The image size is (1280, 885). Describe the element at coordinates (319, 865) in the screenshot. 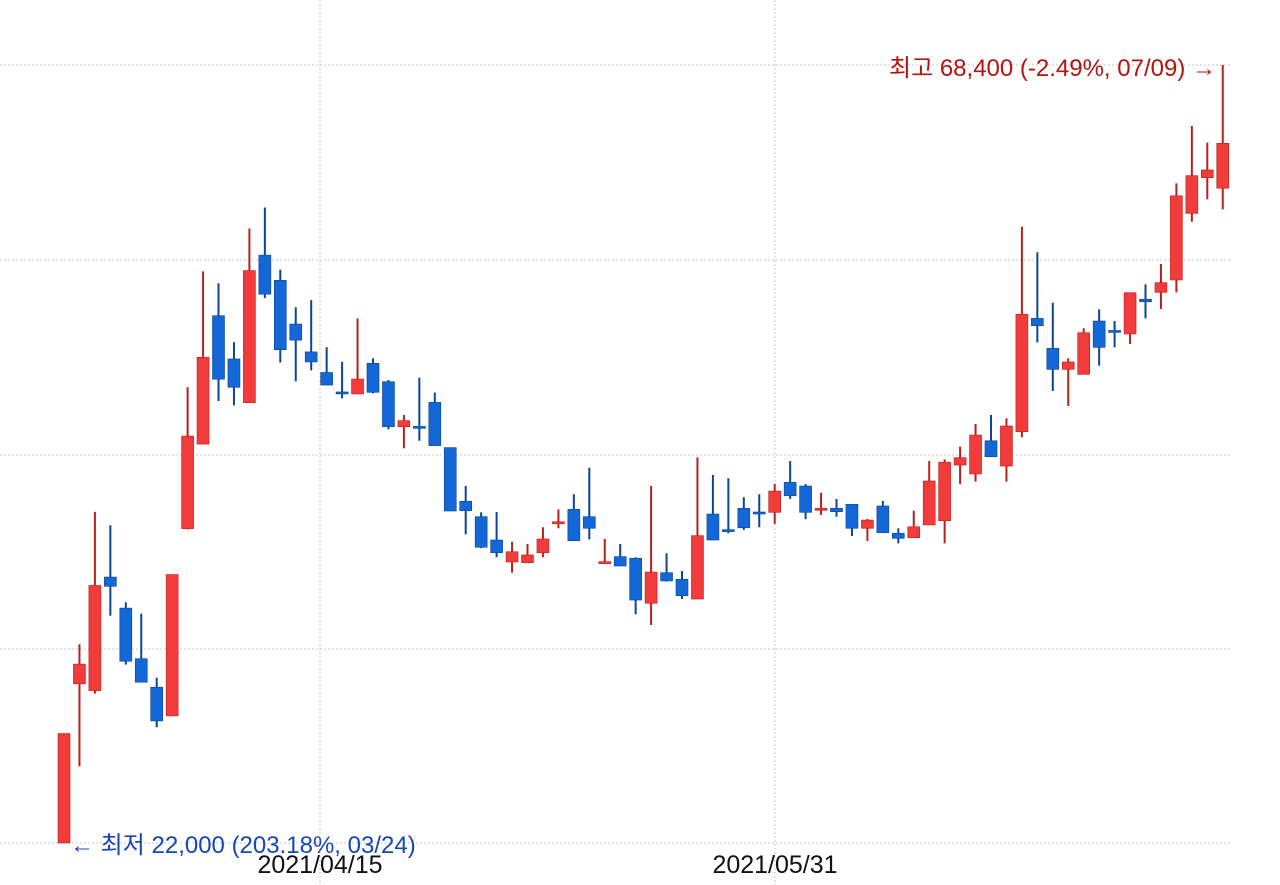

I see `x-tick-label: 2021/04/15` at that location.